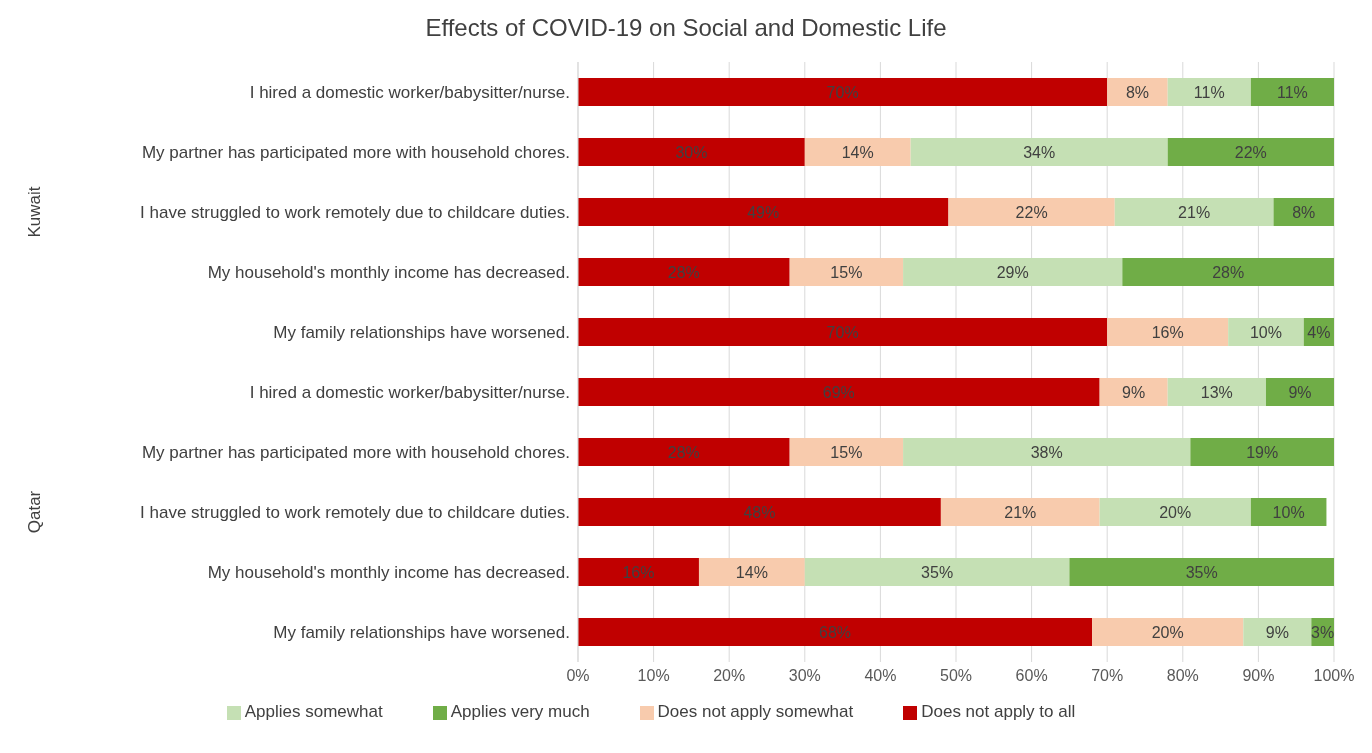 This screenshot has width=1372, height=753. What do you see at coordinates (35, 512) in the screenshot?
I see `text: Qatar` at bounding box center [35, 512].